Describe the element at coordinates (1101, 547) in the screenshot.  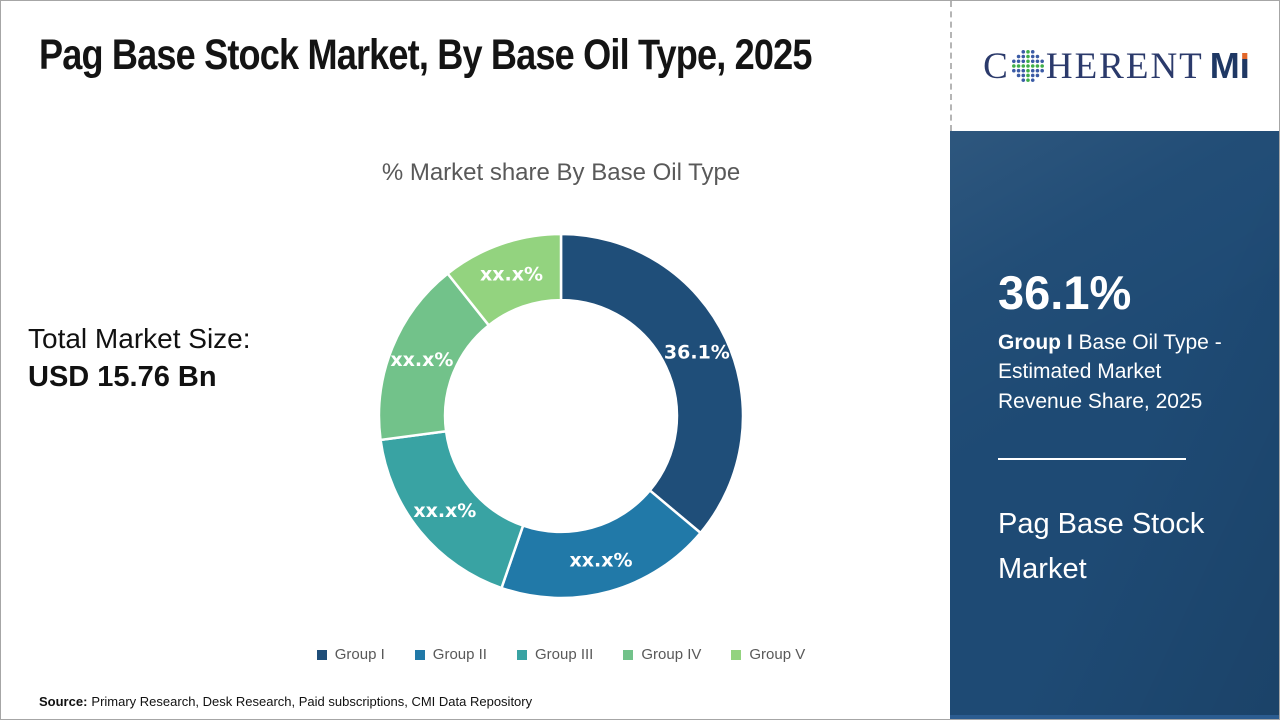
I see `market-name: Pag Base Stock Market` at that location.